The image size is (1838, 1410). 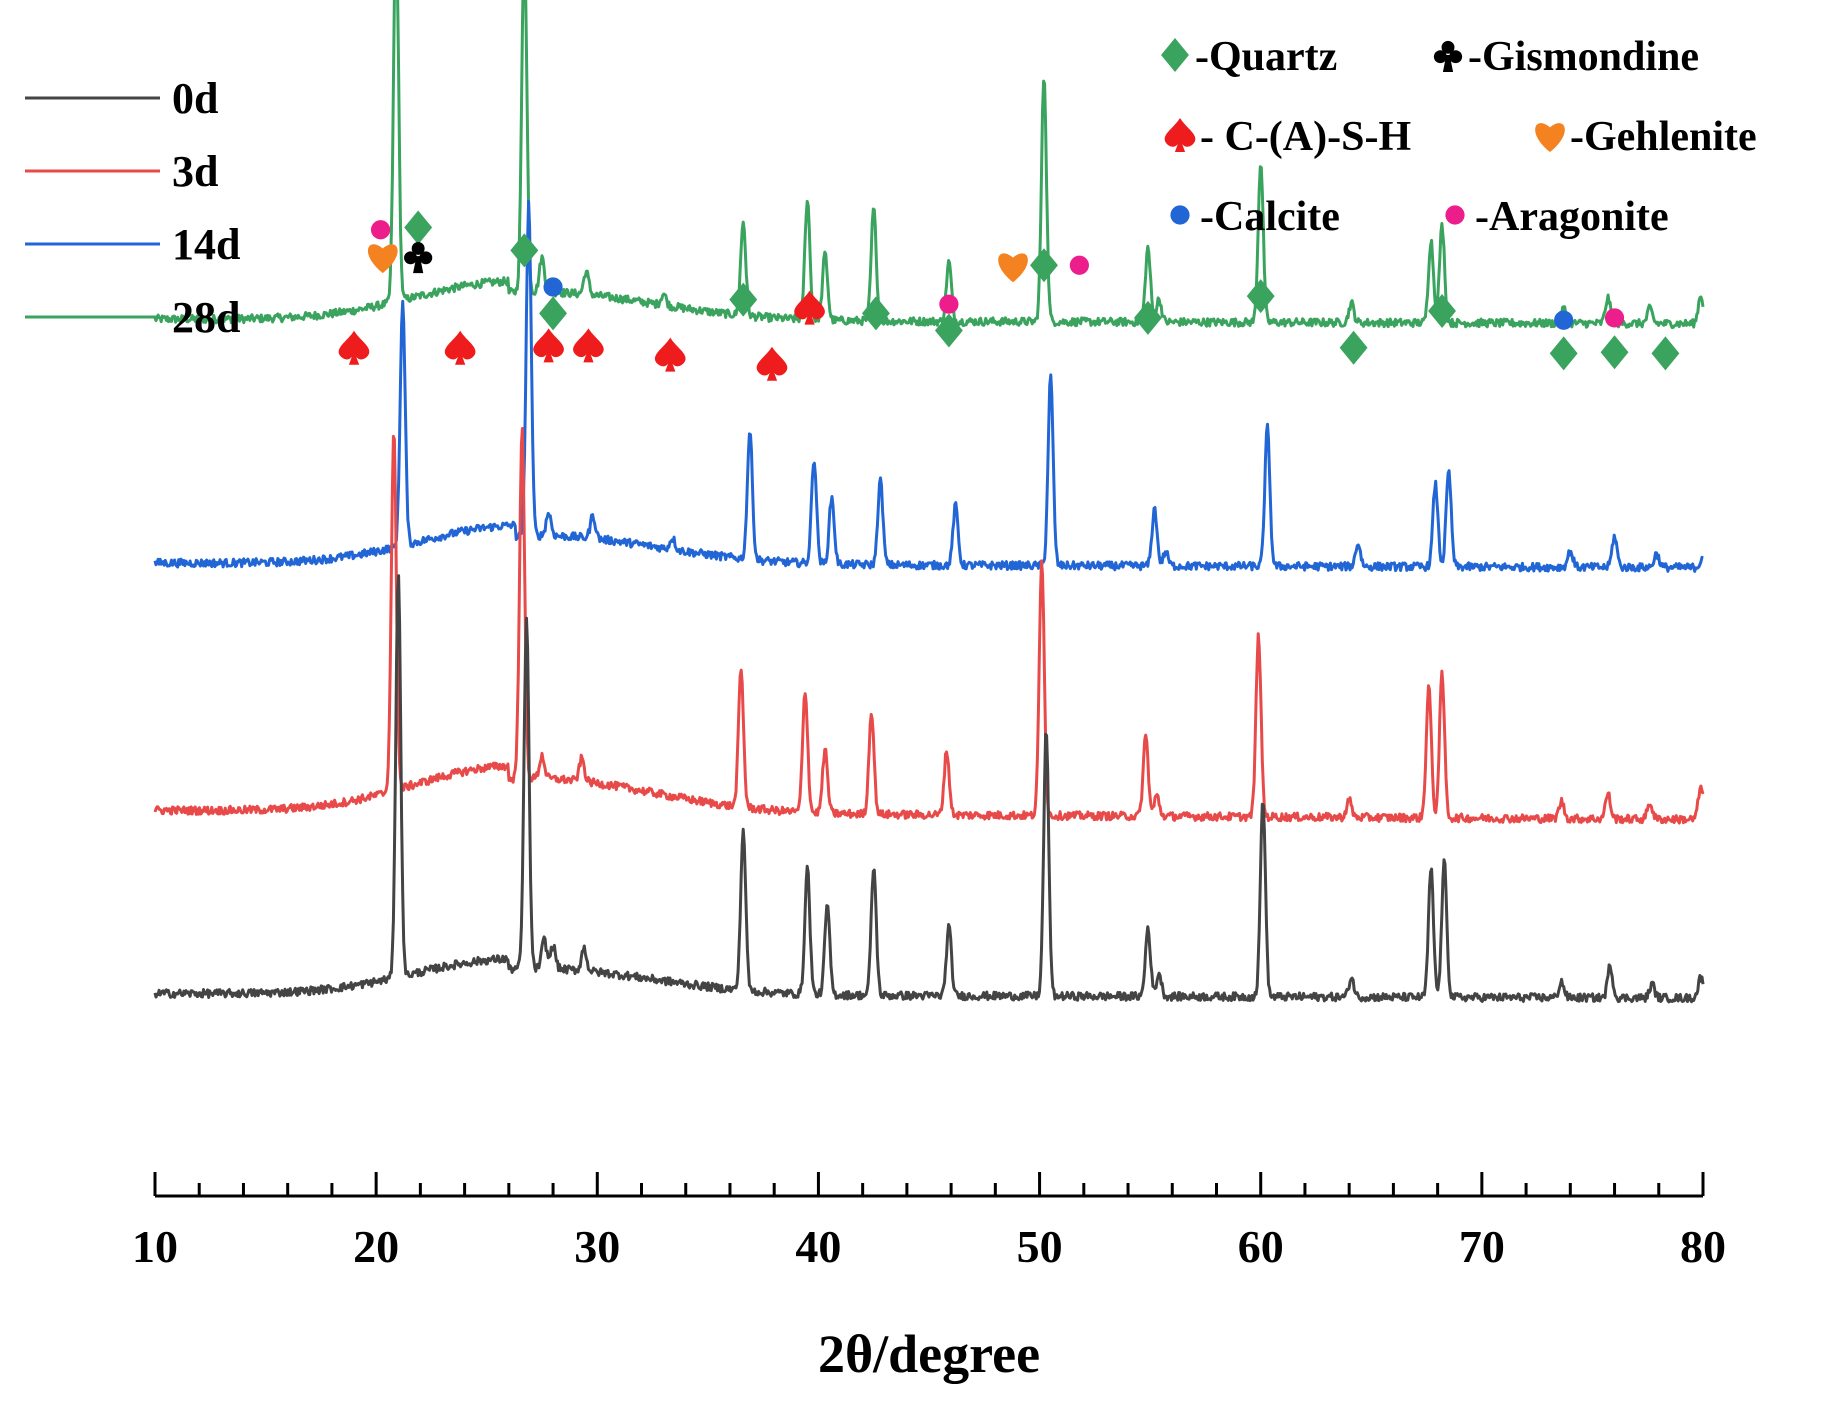 What do you see at coordinates (1448, 56) in the screenshot?
I see `legend-gismondine-icon` at bounding box center [1448, 56].